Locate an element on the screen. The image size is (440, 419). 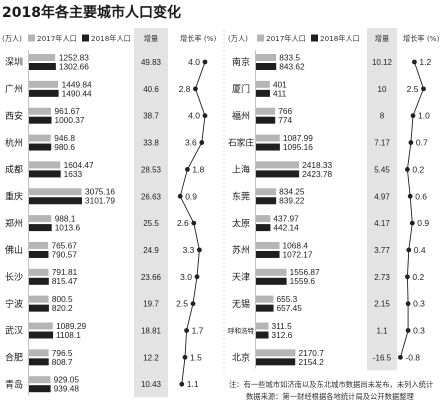
value-label-2018: 980.6 is located at coordinates (64, 147).